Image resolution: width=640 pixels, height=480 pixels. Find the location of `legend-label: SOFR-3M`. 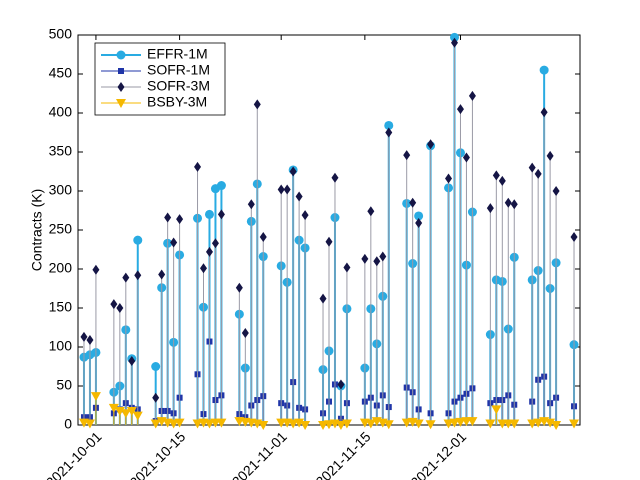

legend-label: SOFR-3M is located at coordinates (178, 86).